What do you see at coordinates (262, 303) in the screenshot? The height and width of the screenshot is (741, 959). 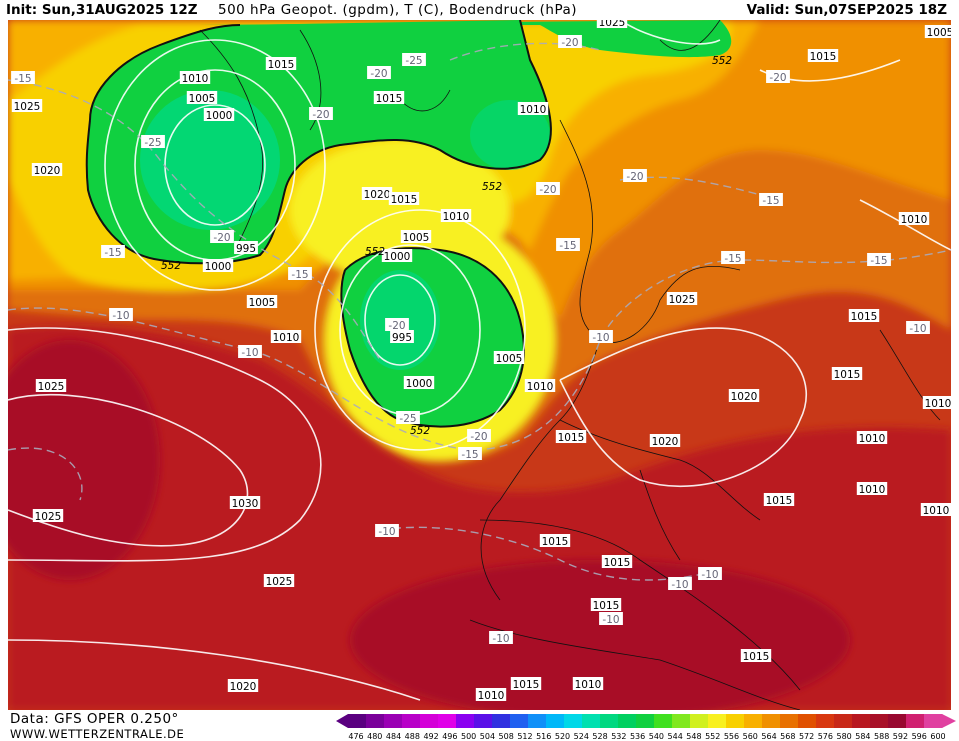 I see `pressure-label-text: 1005` at bounding box center [262, 303].